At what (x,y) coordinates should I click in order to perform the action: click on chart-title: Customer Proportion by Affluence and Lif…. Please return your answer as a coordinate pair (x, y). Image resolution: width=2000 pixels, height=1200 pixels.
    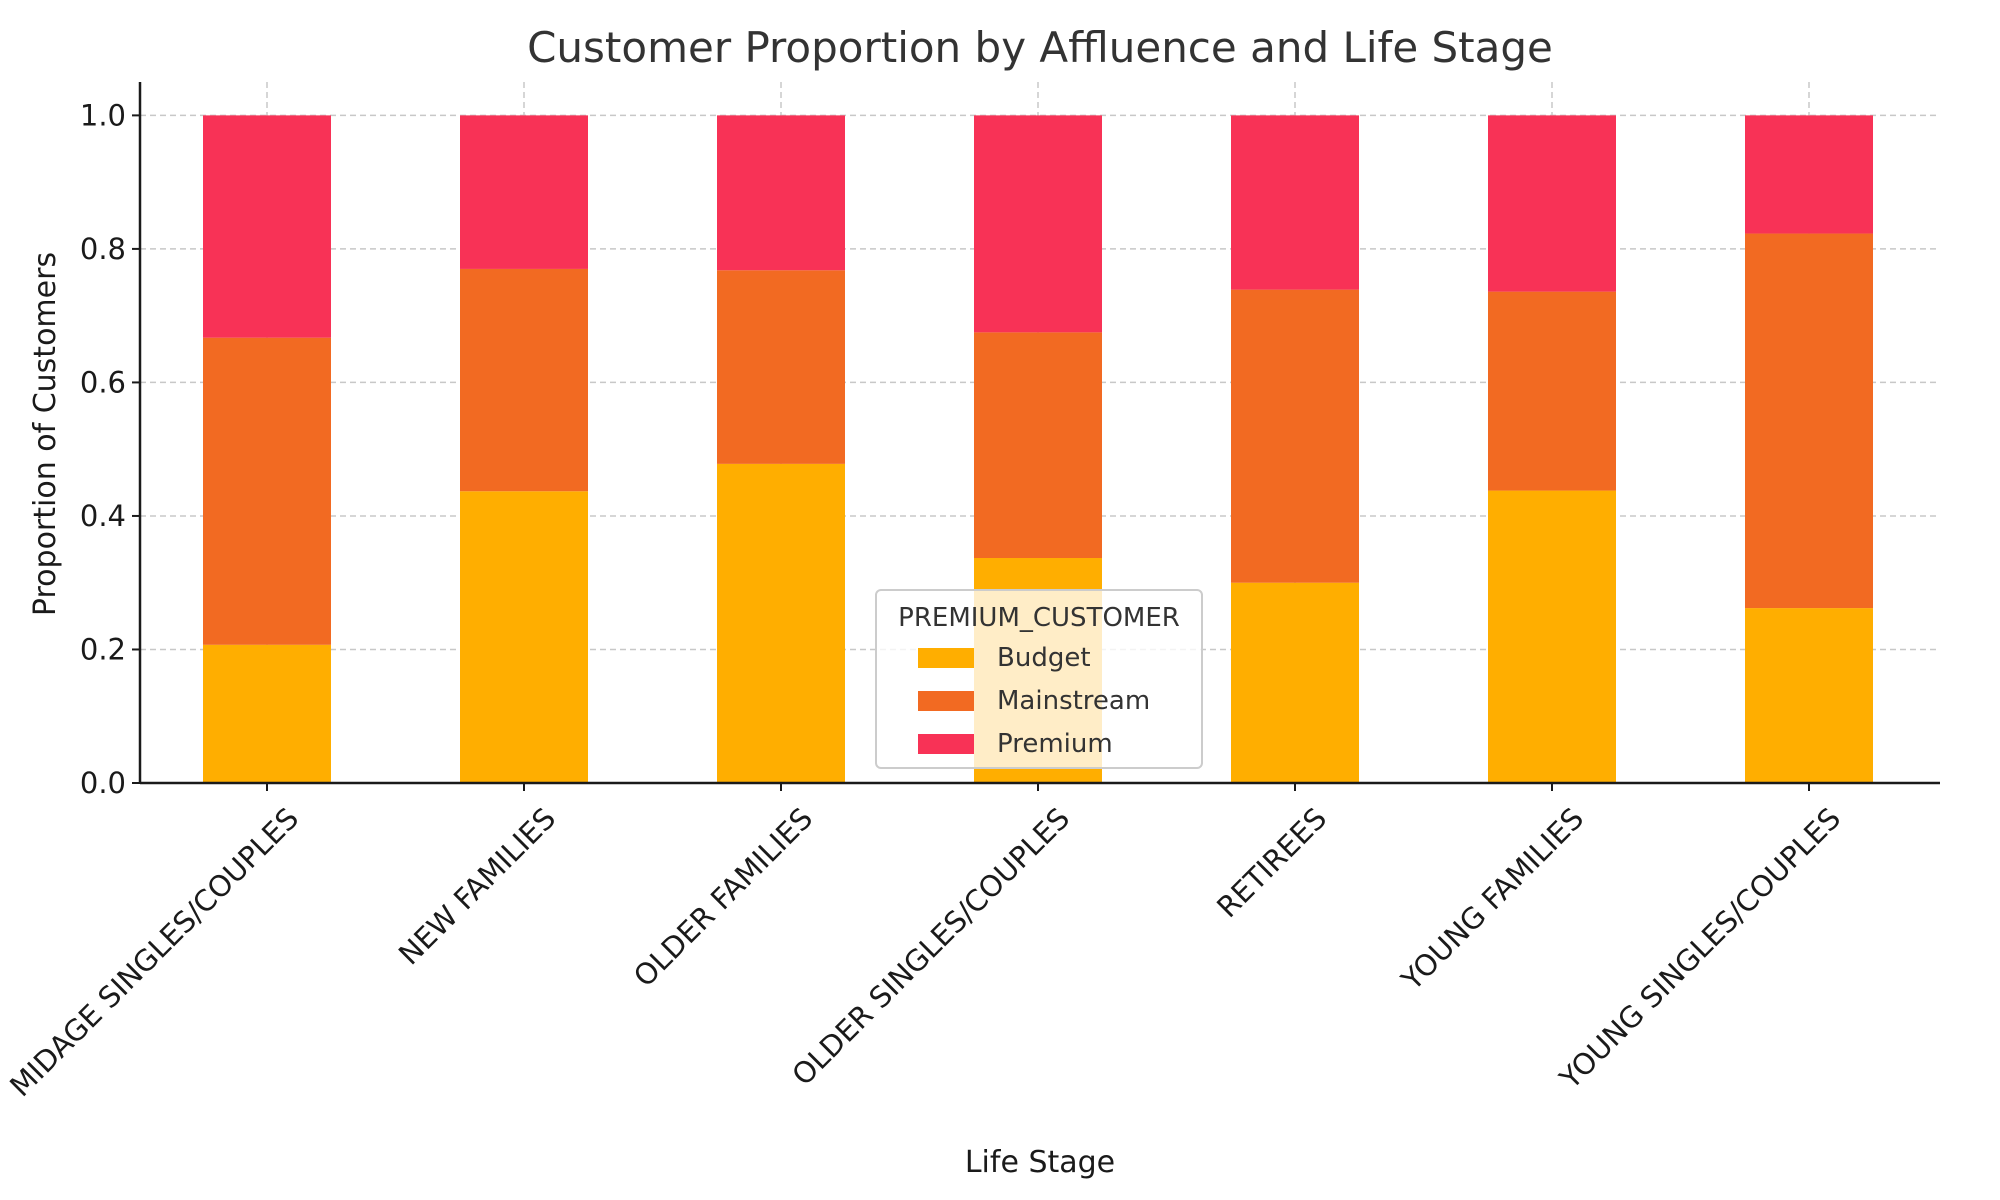
    Looking at the image, I should click on (1040, 47).